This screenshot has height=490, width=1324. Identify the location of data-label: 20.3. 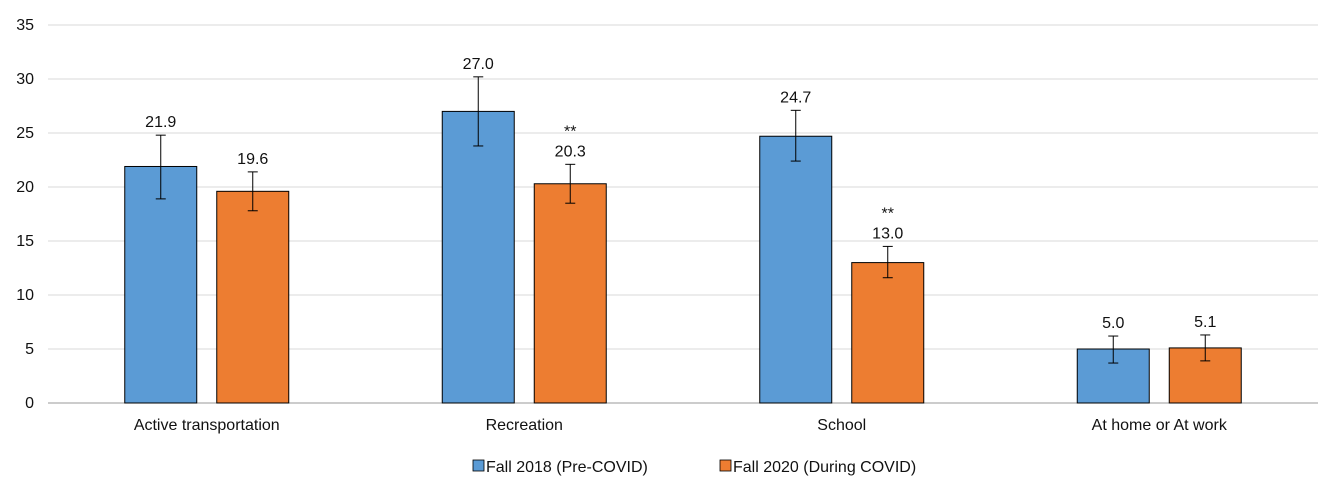
(570, 151).